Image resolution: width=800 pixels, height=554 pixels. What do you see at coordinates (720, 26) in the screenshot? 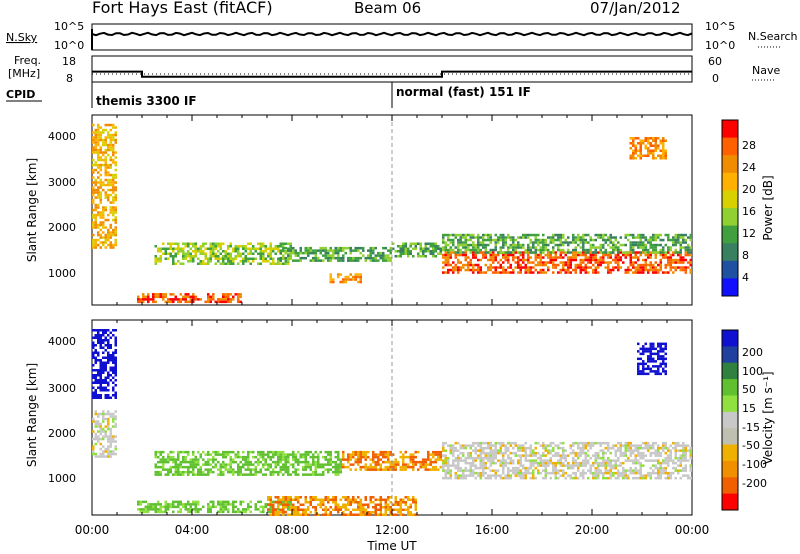
I see `noise-right-tick-top: 10^5` at bounding box center [720, 26].